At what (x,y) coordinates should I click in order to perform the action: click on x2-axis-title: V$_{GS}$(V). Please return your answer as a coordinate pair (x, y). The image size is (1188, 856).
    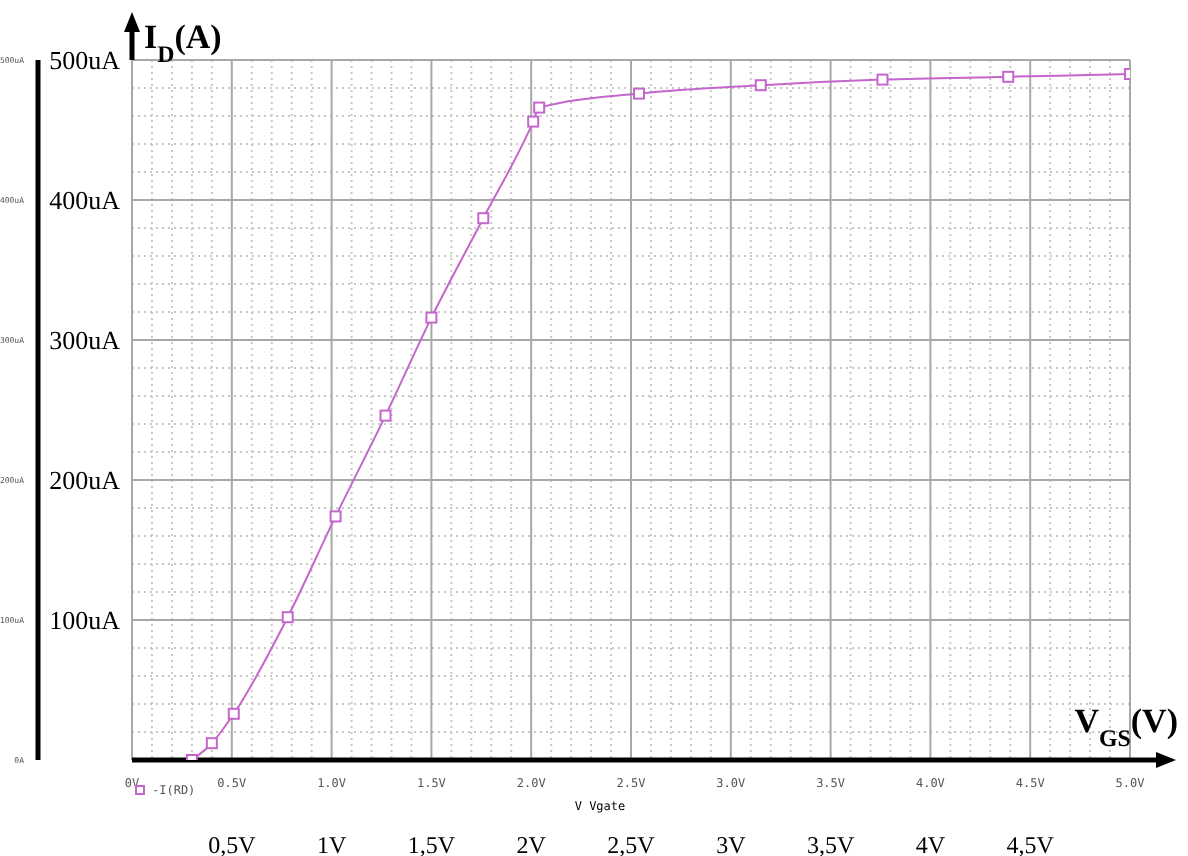
    Looking at the image, I should click on (1126, 727).